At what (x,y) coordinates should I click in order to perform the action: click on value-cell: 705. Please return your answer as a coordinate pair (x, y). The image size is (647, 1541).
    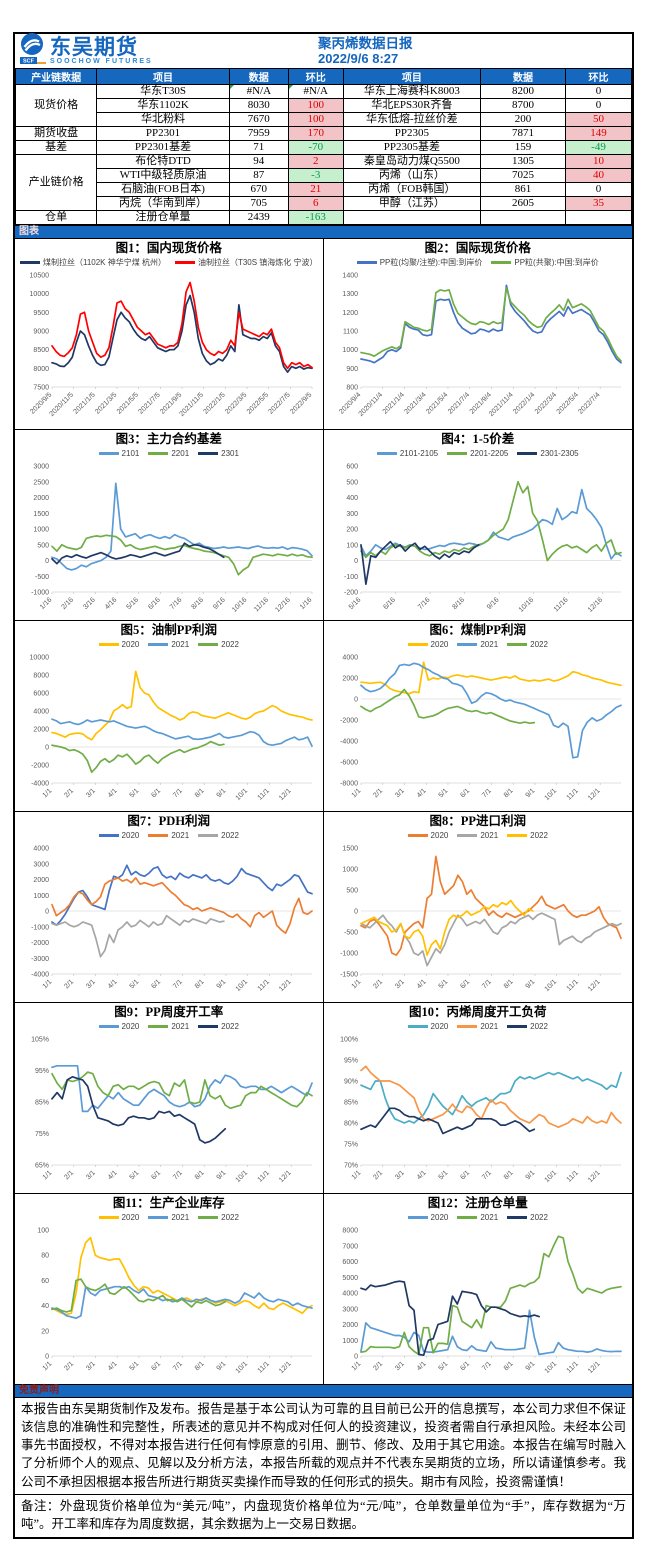
    Looking at the image, I should click on (258, 203).